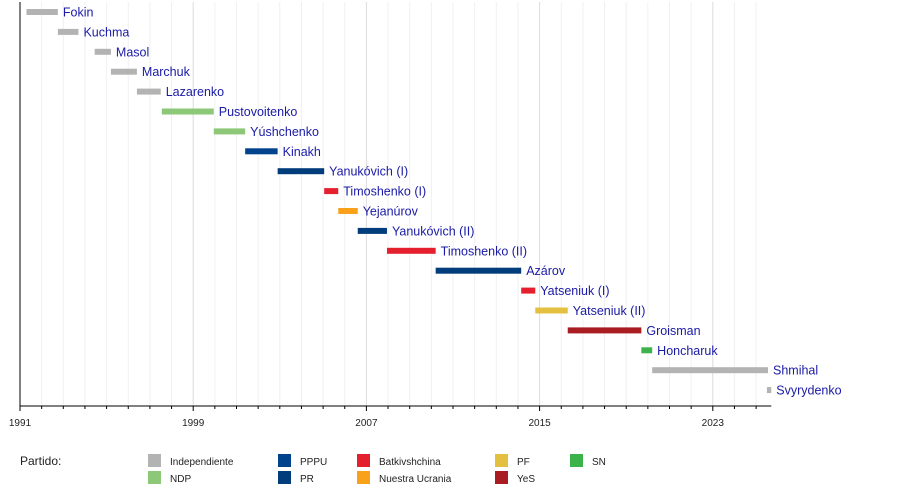 Image resolution: width=900 pixels, height=487 pixels. What do you see at coordinates (710, 370) in the screenshot?
I see `bar-shmihal` at bounding box center [710, 370].